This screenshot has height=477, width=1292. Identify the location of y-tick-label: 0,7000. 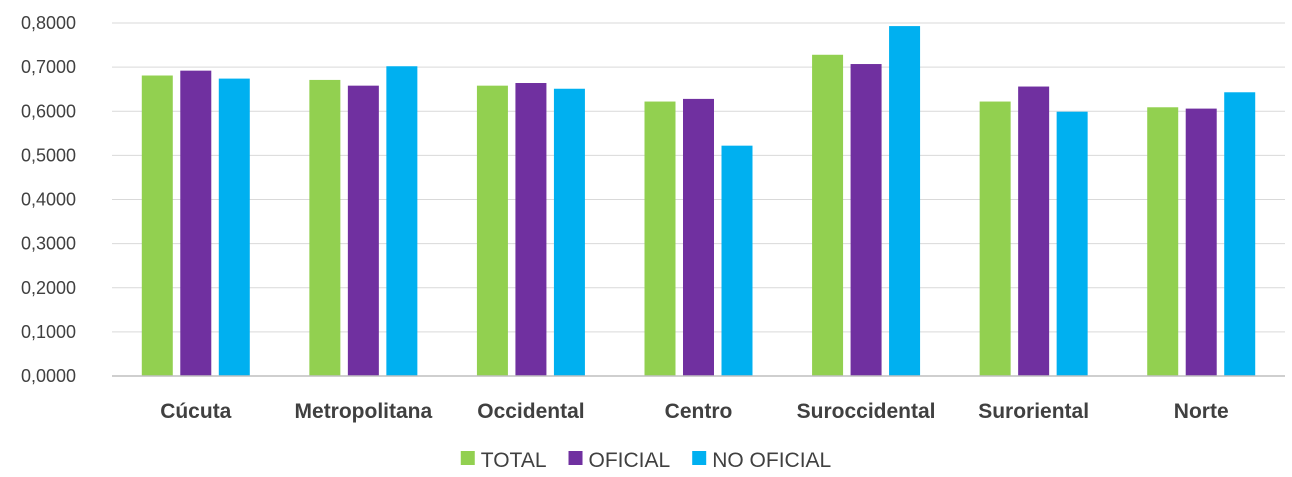
(48, 67).